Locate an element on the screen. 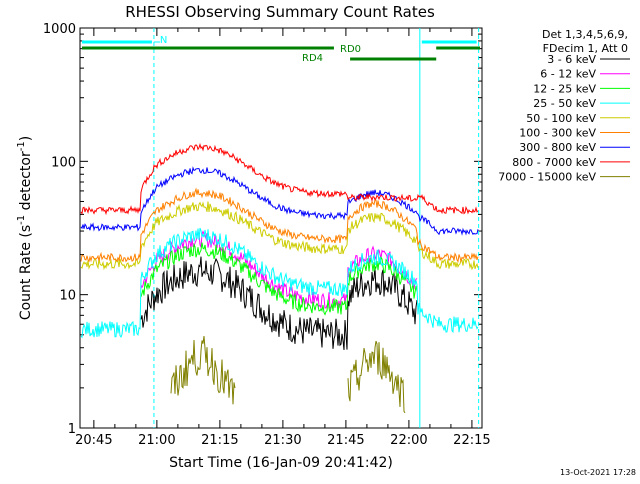 The width and height of the screenshot is (640, 484). x-tick-label: 21:15 is located at coordinates (219, 440).